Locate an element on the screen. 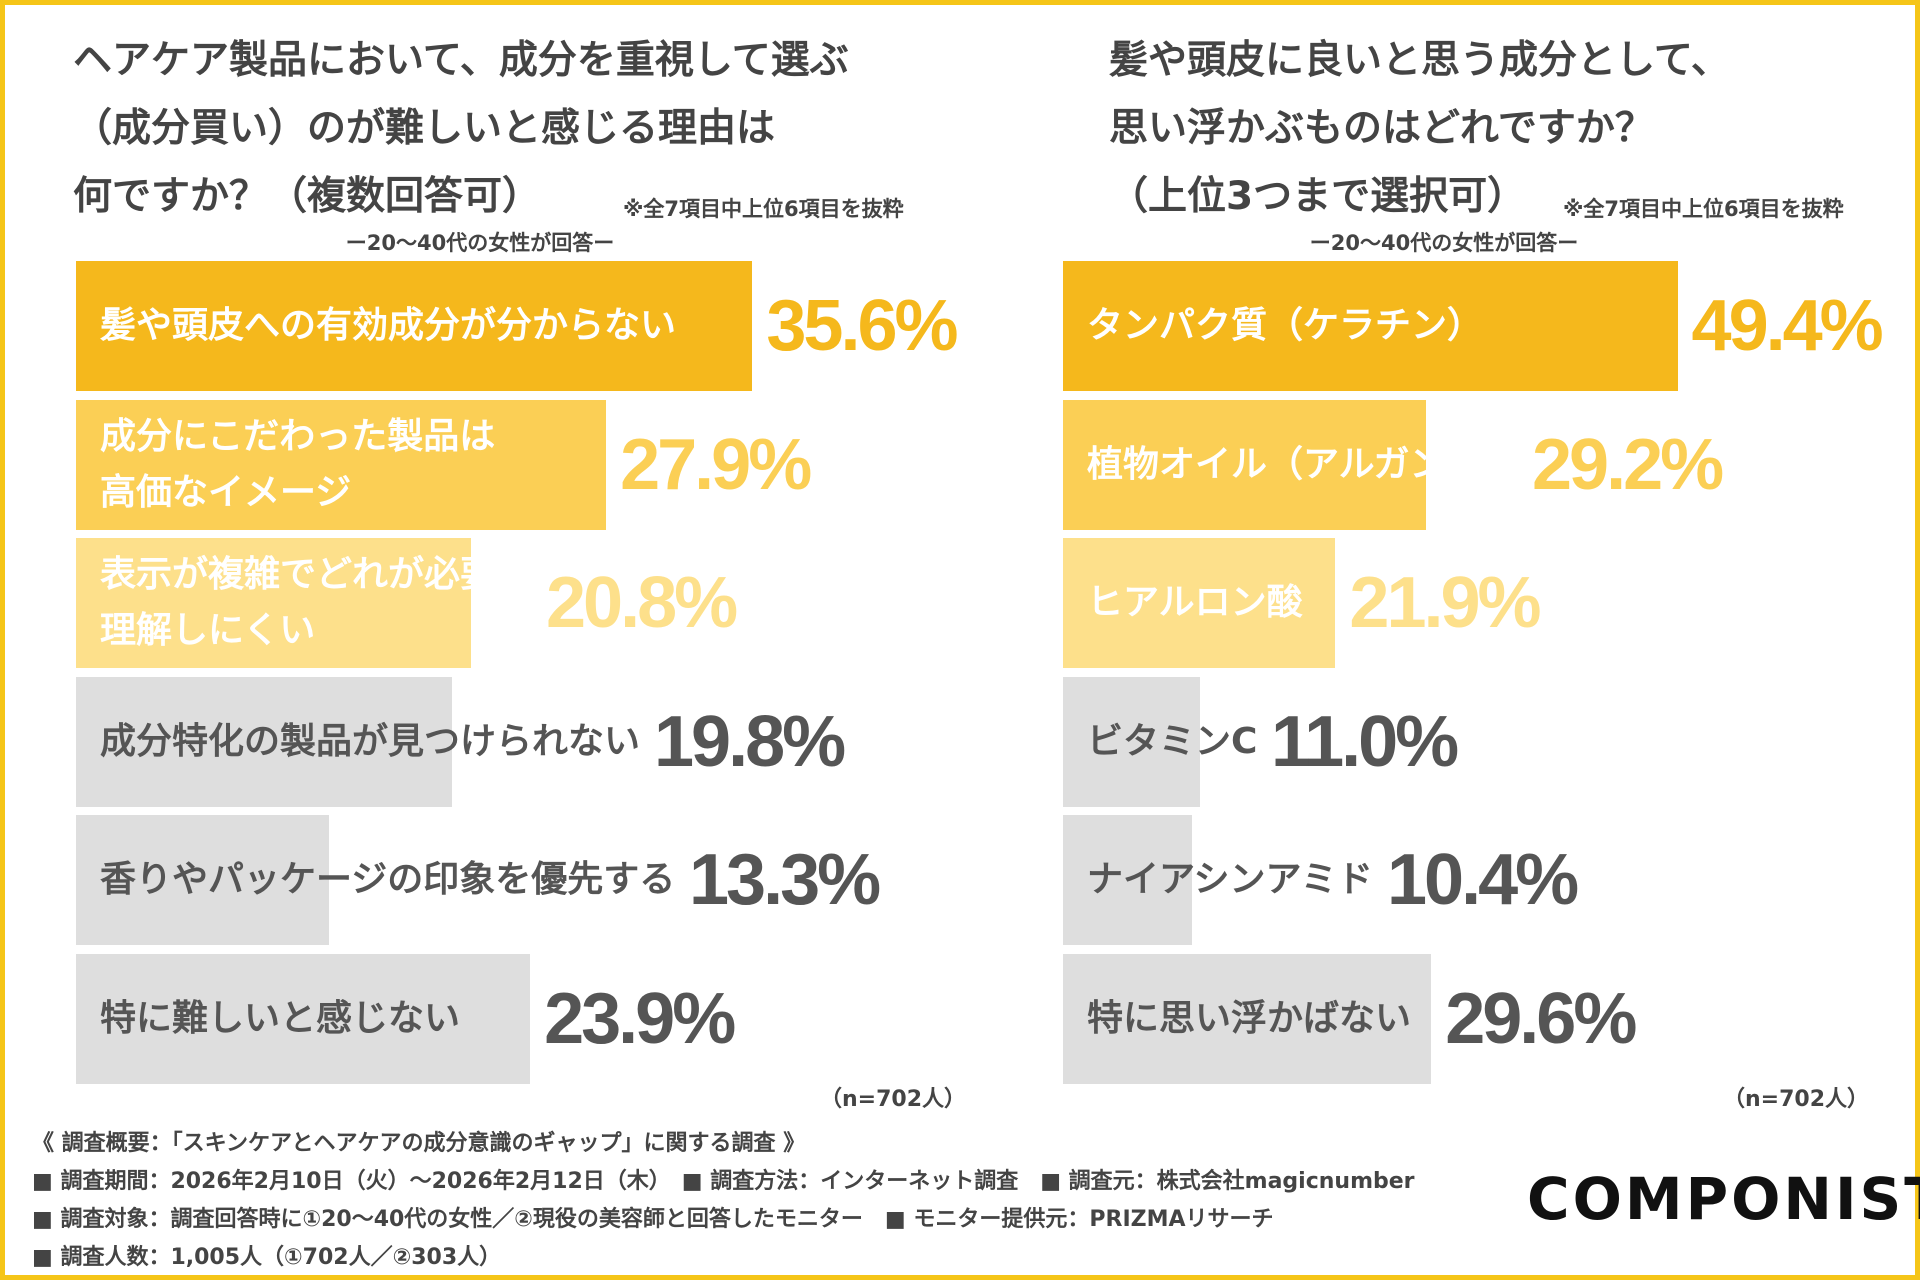 This screenshot has height=1280, width=1920. value-label: 23.9% is located at coordinates (640, 1018).